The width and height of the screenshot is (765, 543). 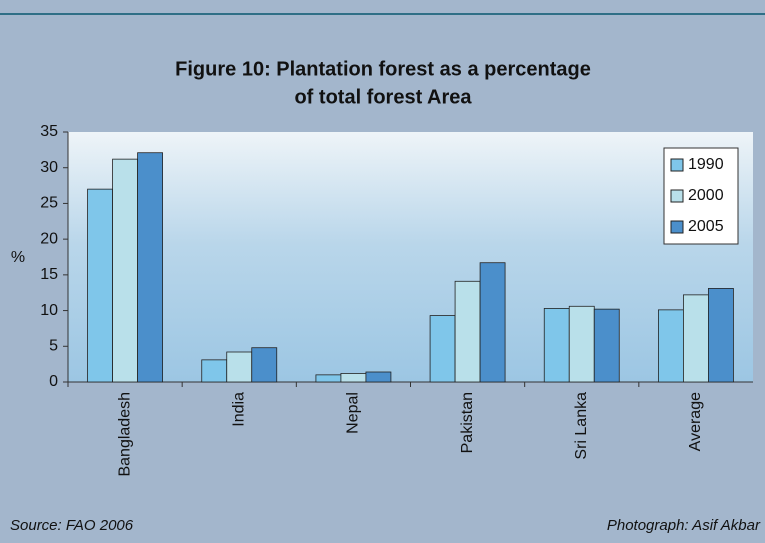 What do you see at coordinates (49, 274) in the screenshot?
I see `y-tick-label: 15` at bounding box center [49, 274].